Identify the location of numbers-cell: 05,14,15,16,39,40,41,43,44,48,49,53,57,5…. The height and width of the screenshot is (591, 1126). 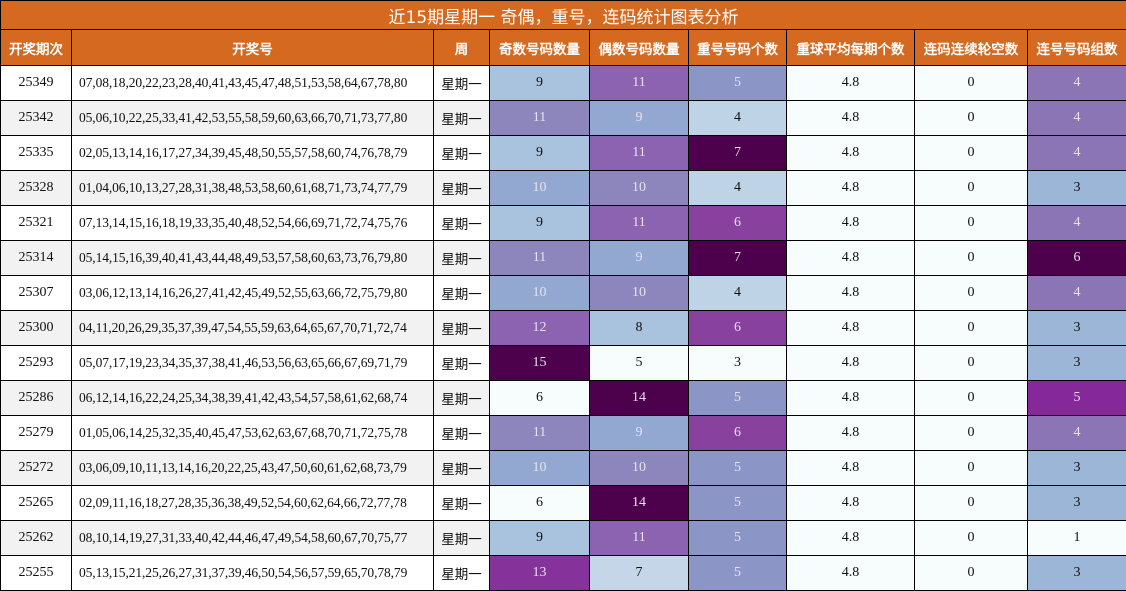
(253, 258).